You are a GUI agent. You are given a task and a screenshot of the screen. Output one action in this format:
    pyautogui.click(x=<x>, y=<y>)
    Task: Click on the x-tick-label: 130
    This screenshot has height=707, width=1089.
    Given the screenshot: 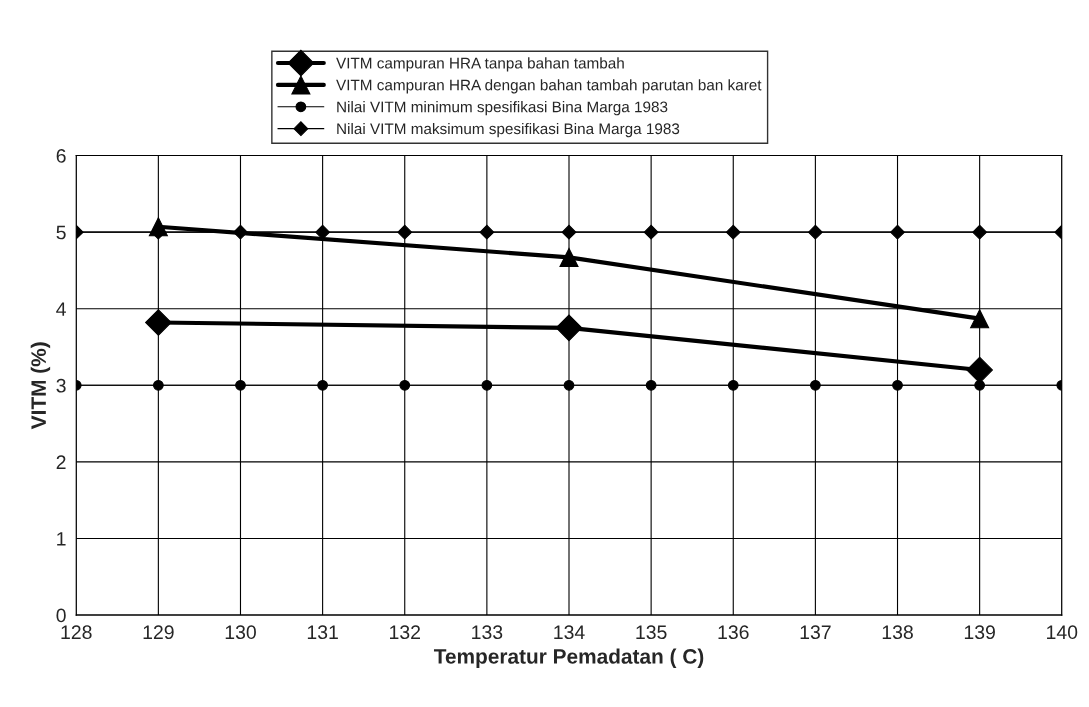 What is the action you would take?
    pyautogui.click(x=240, y=632)
    